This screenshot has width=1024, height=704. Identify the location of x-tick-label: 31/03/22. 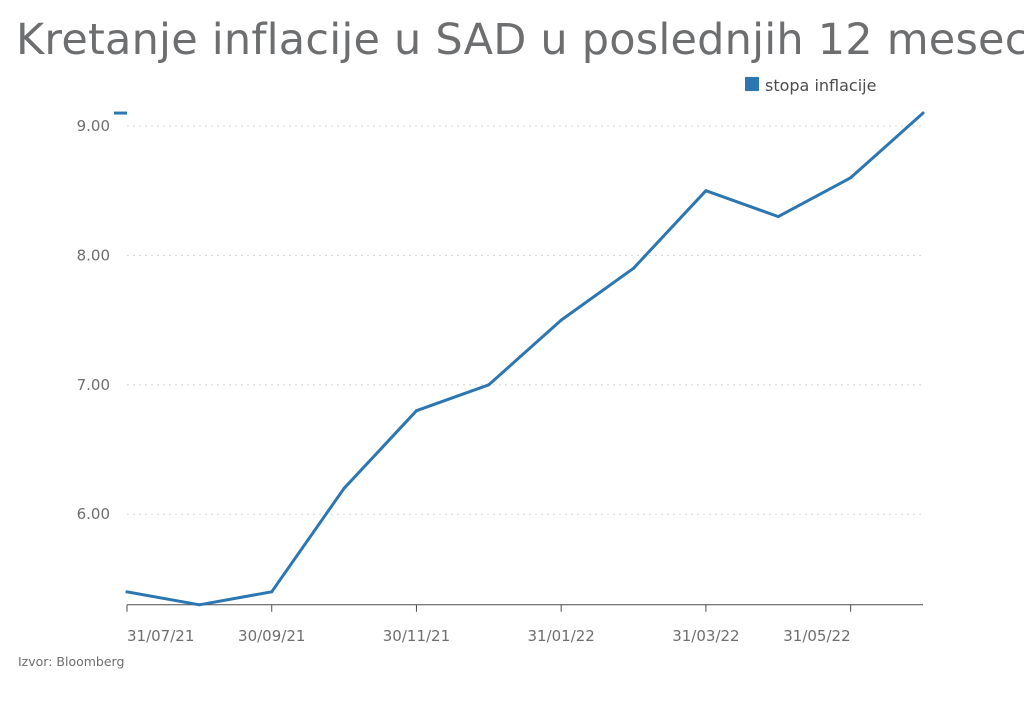
(705, 636).